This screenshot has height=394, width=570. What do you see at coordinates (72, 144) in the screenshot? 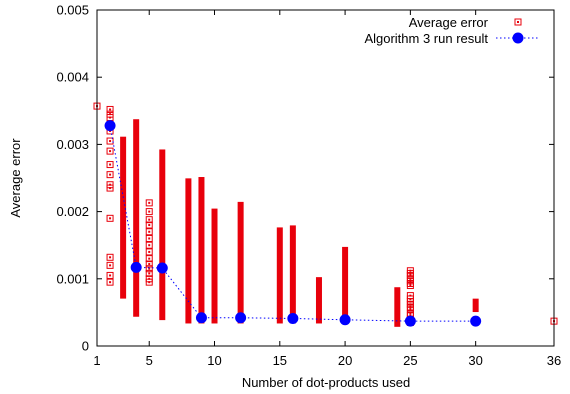
I see `y-tick-label: 0.003` at bounding box center [72, 144].